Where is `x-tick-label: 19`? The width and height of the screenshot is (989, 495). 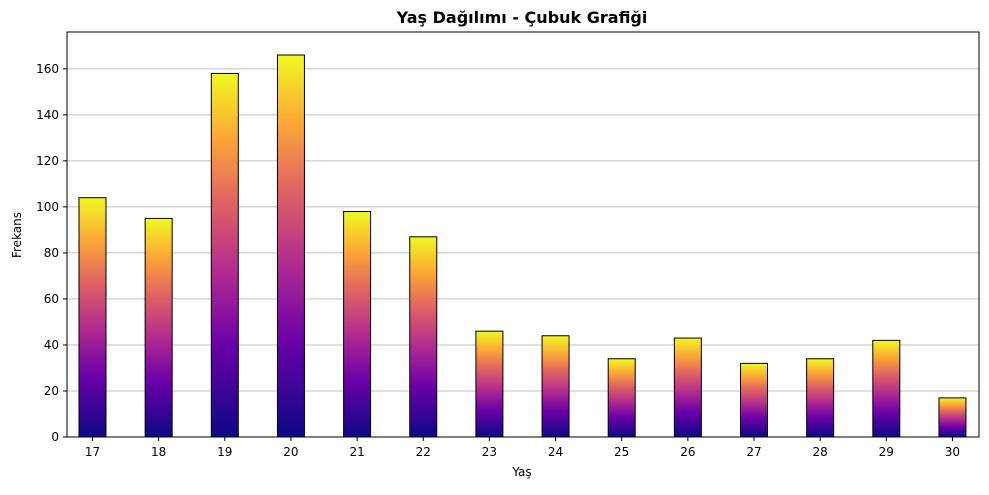
x-tick-label: 19 is located at coordinates (224, 452).